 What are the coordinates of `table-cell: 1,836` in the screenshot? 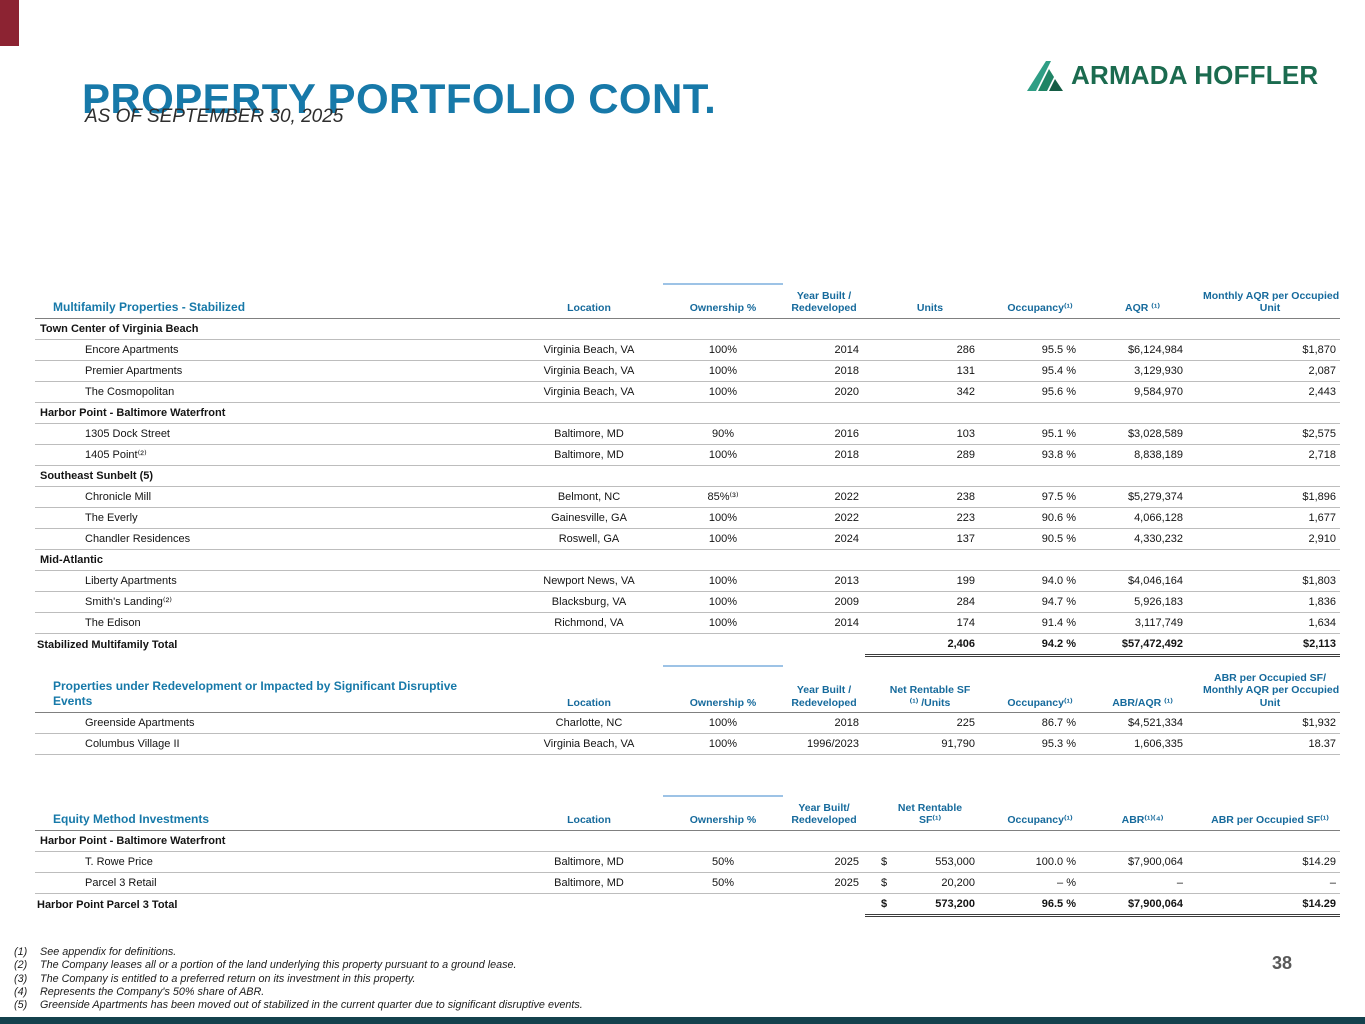 It's located at (1270, 602).